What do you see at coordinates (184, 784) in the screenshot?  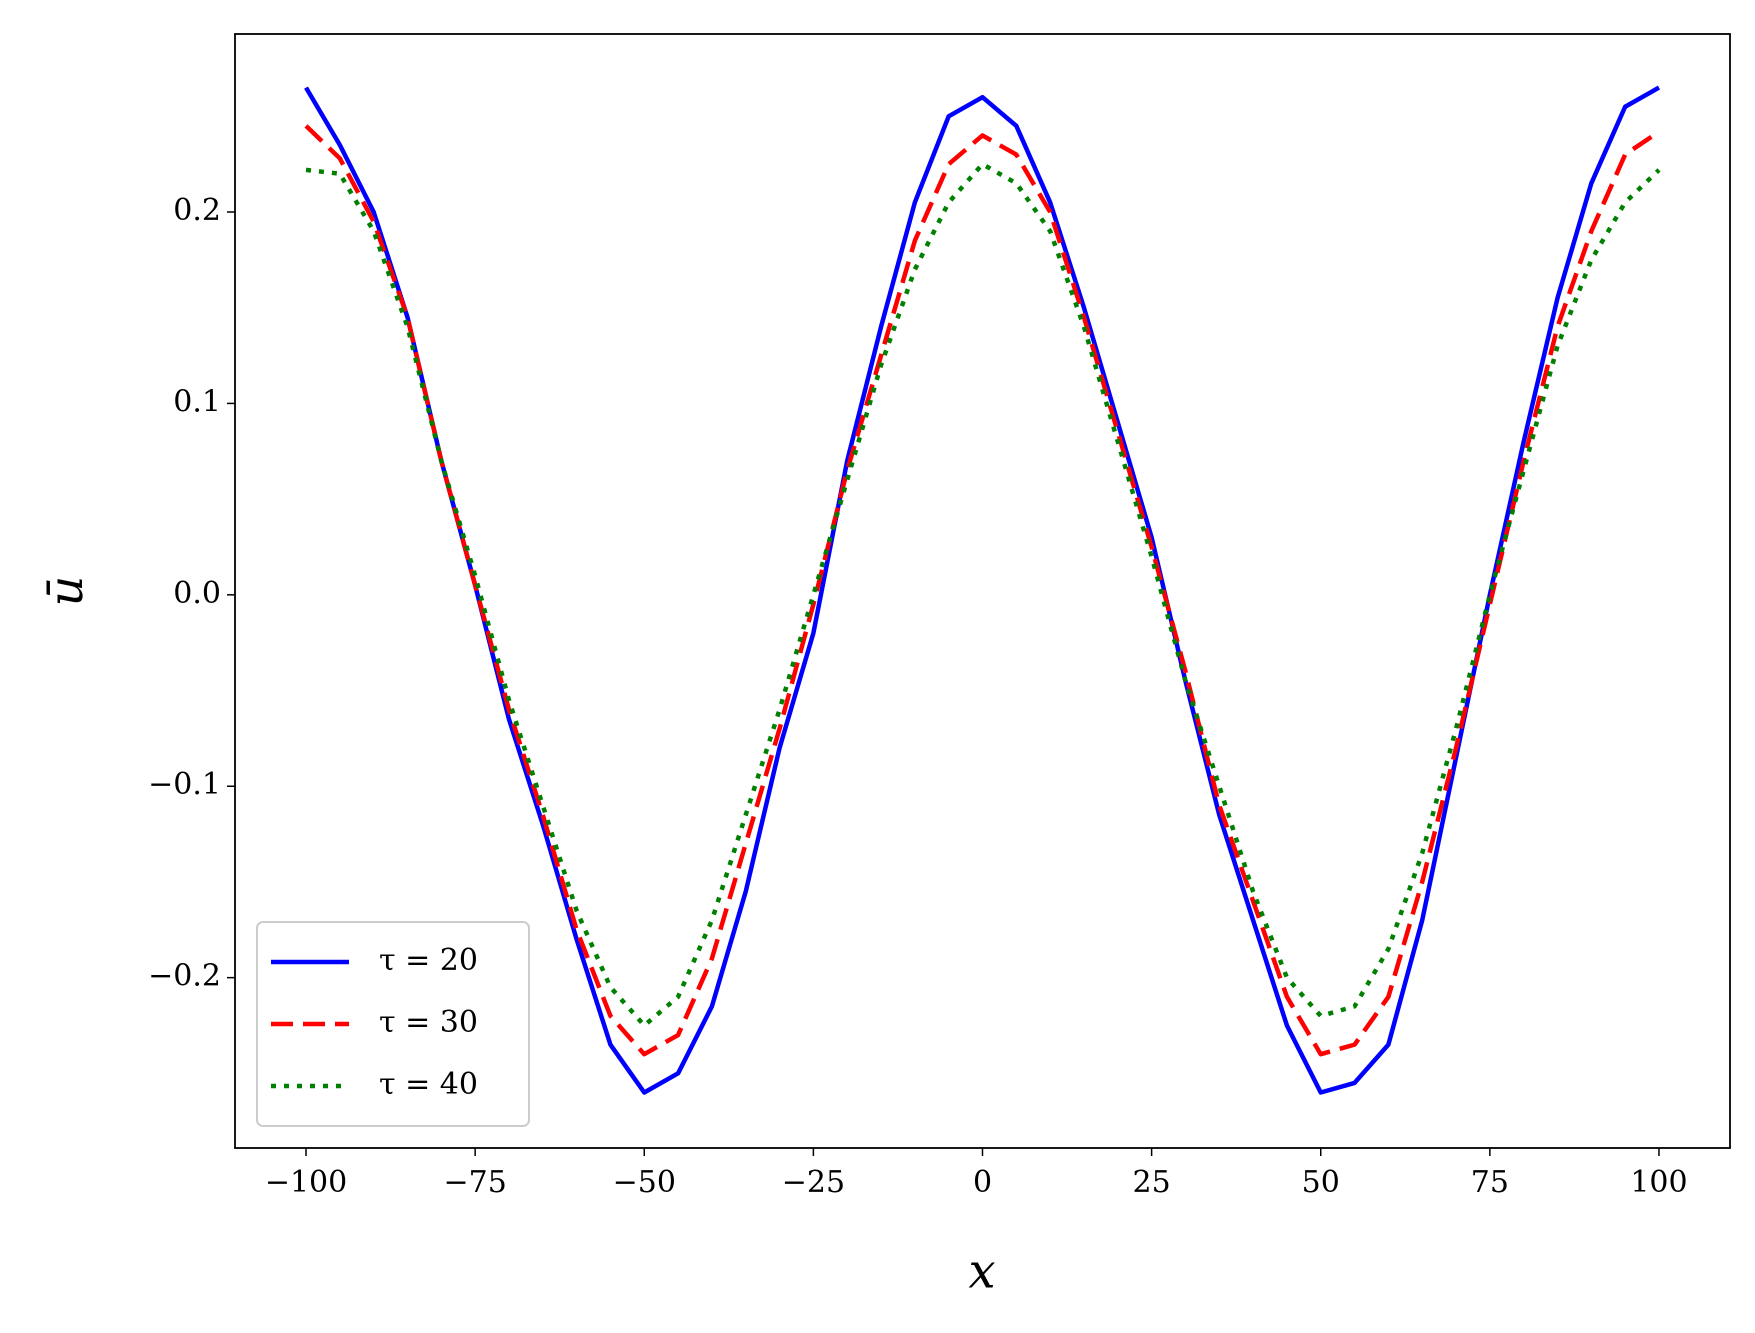 I see `y-tick-label: −0.1` at bounding box center [184, 784].